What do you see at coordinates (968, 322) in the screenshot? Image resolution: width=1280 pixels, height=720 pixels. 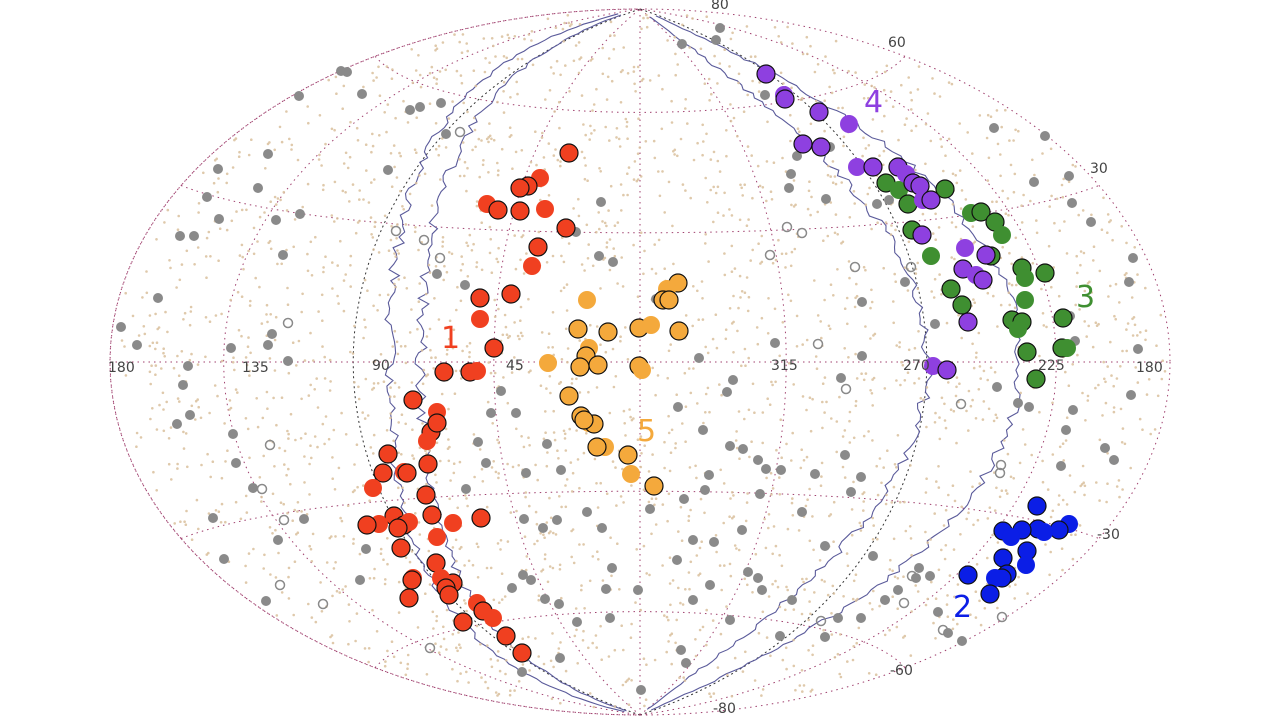 I see `series-4-point` at bounding box center [968, 322].